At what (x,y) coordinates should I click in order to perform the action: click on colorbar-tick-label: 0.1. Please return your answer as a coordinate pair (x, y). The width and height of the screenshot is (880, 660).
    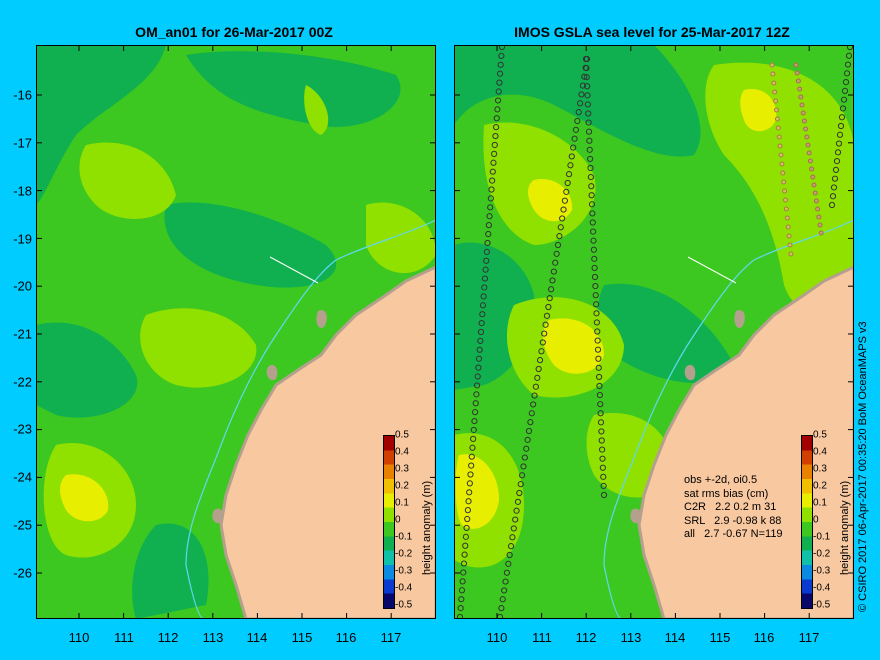
    Looking at the image, I should click on (820, 503).